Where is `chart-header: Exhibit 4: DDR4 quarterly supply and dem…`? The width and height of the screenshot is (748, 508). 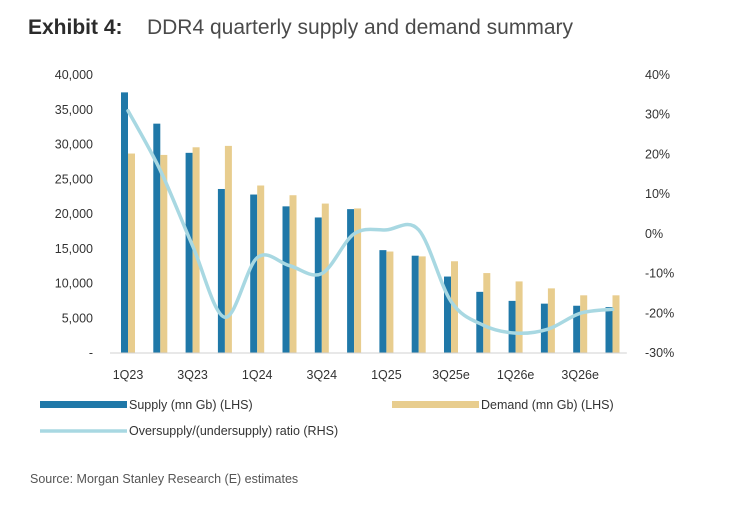 chart-header: Exhibit 4: DDR4 quarterly supply and dem… is located at coordinates (300, 31).